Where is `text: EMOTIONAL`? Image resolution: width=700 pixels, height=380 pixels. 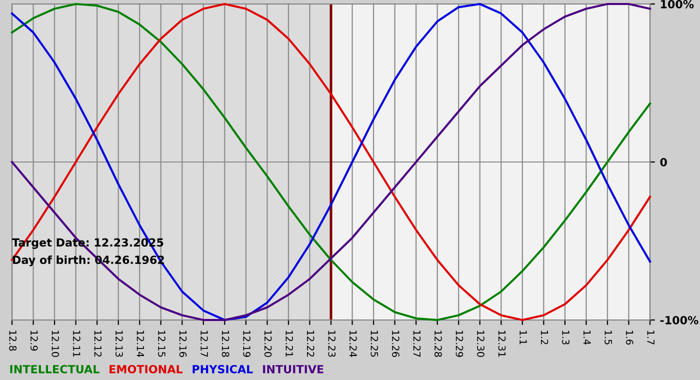 text: EMOTIONAL is located at coordinates (146, 369).